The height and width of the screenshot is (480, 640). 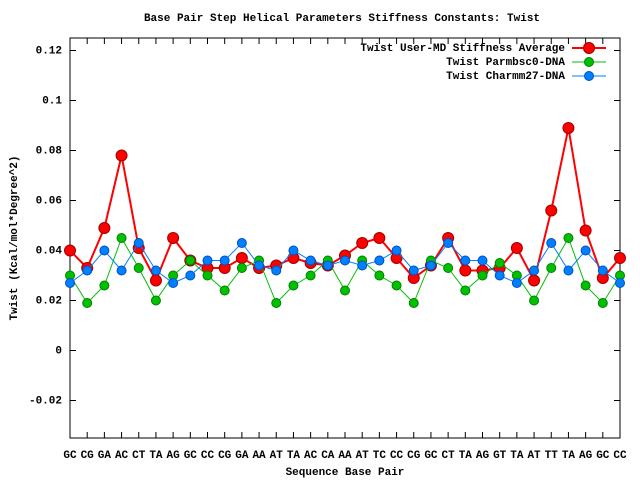 I want to click on y-tick-label: 0.04, so click(x=49, y=251).